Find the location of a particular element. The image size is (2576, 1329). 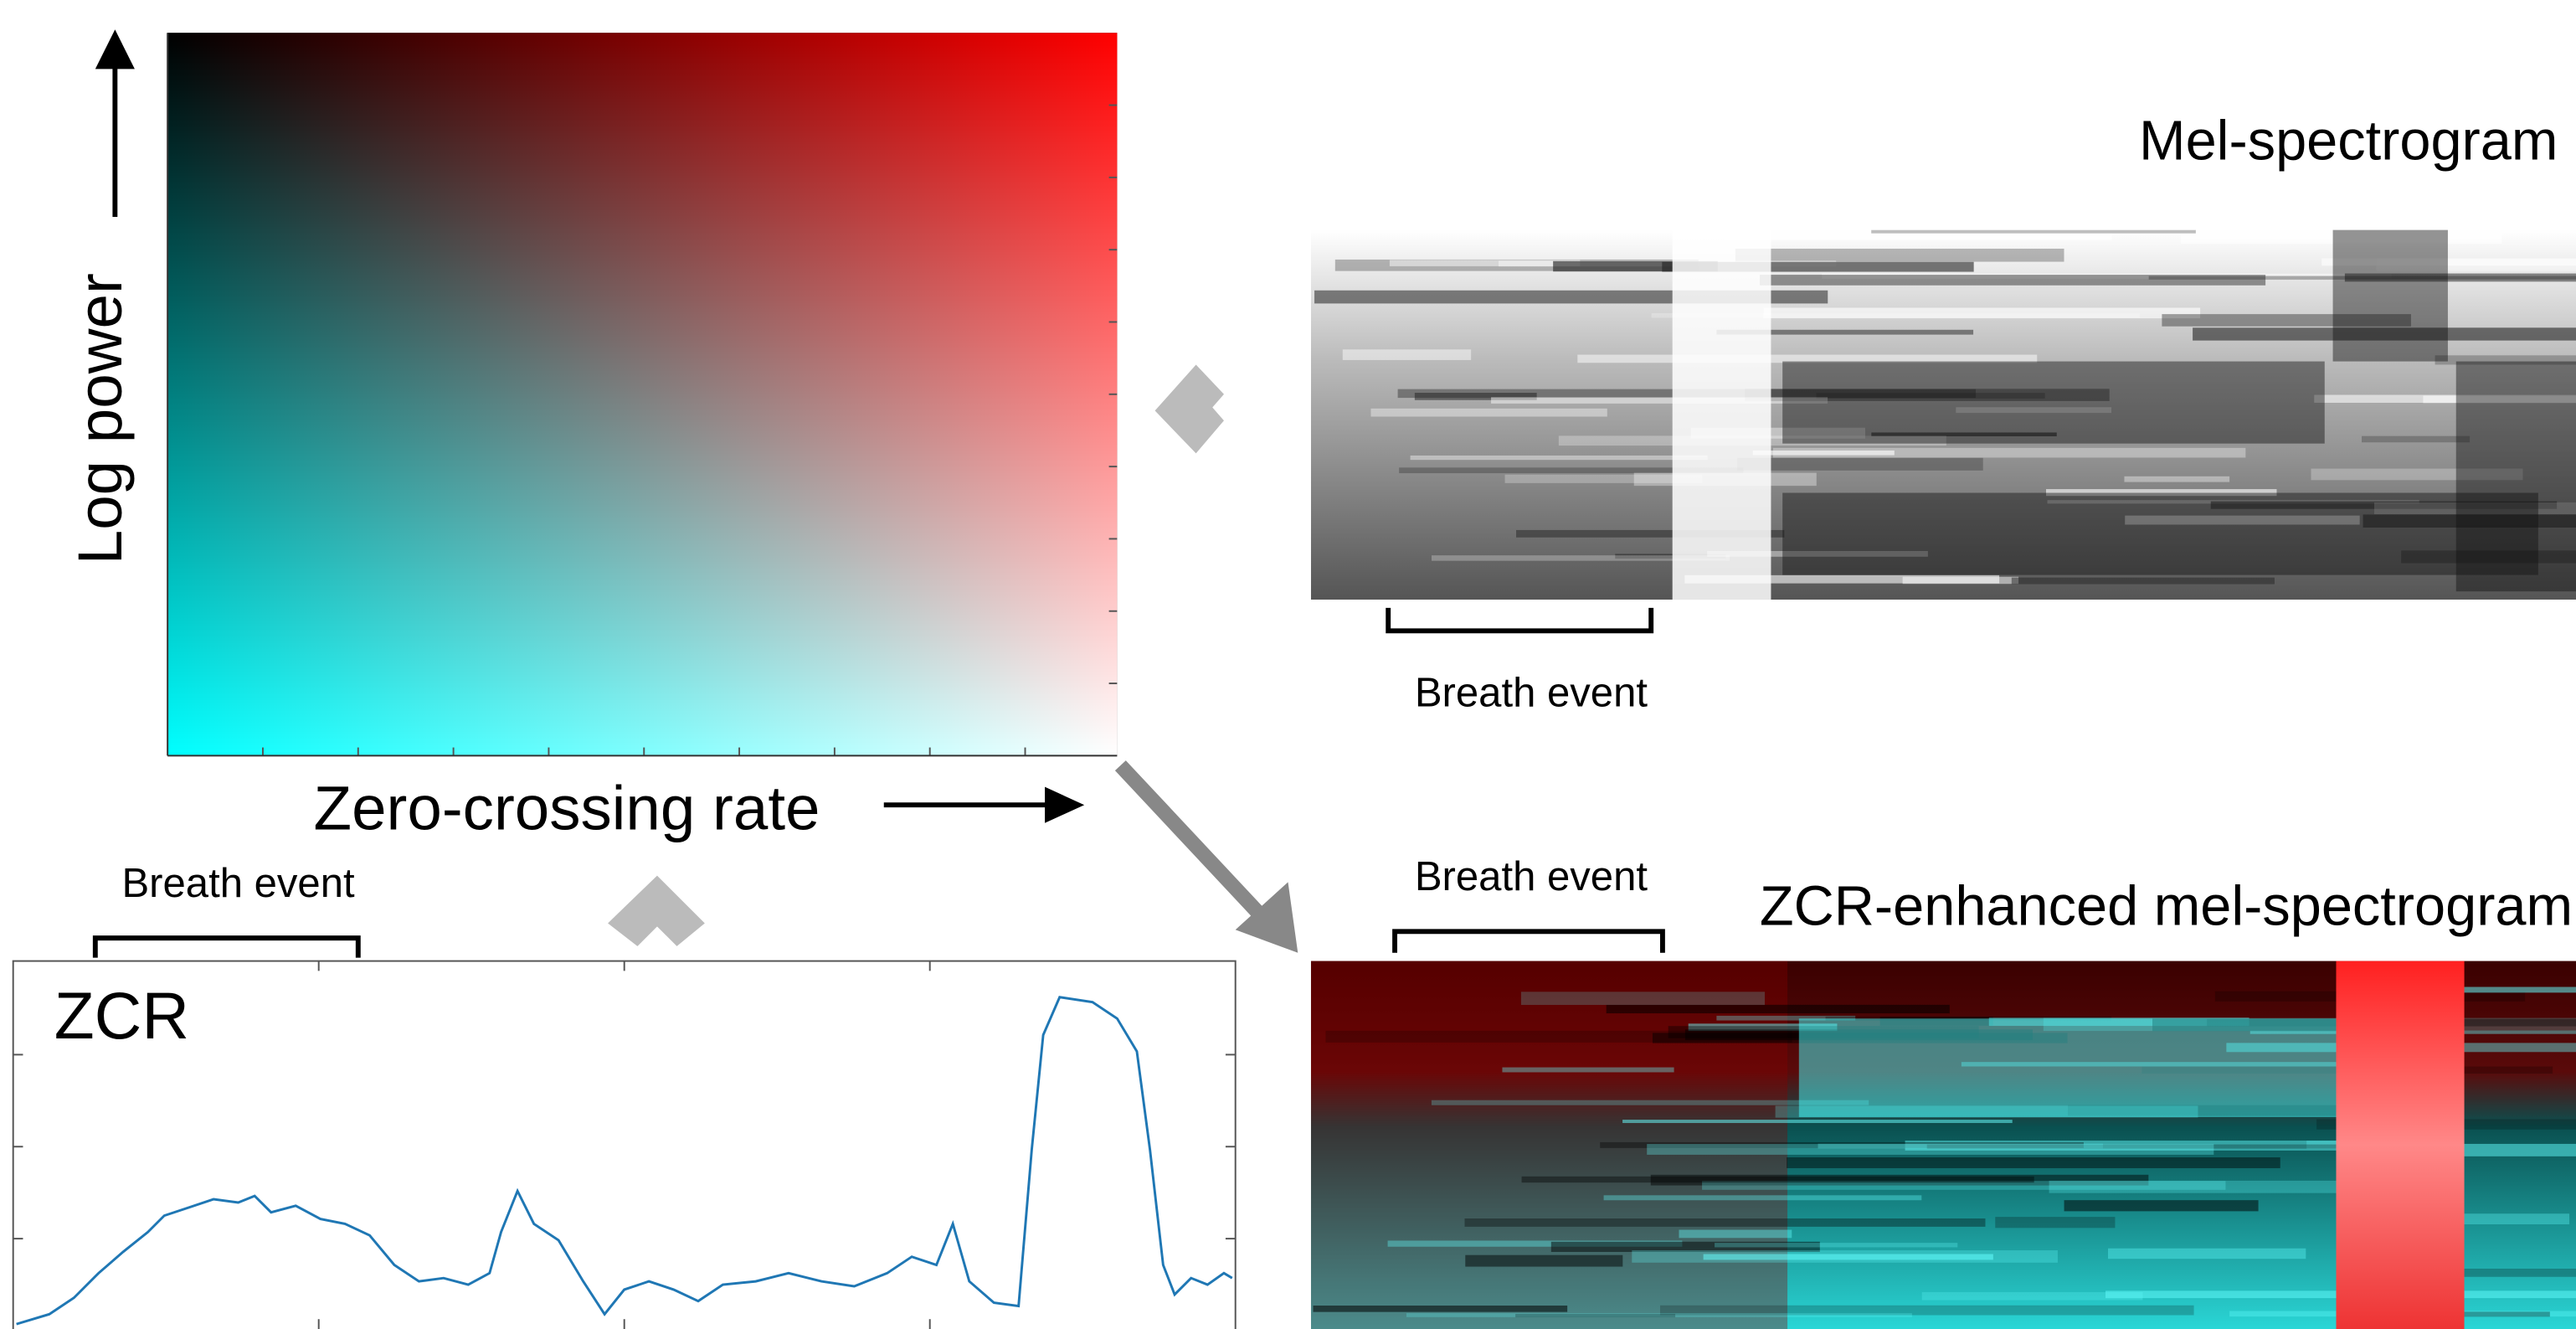

panel-title: Mel-spectrogram is located at coordinates (2349, 141).